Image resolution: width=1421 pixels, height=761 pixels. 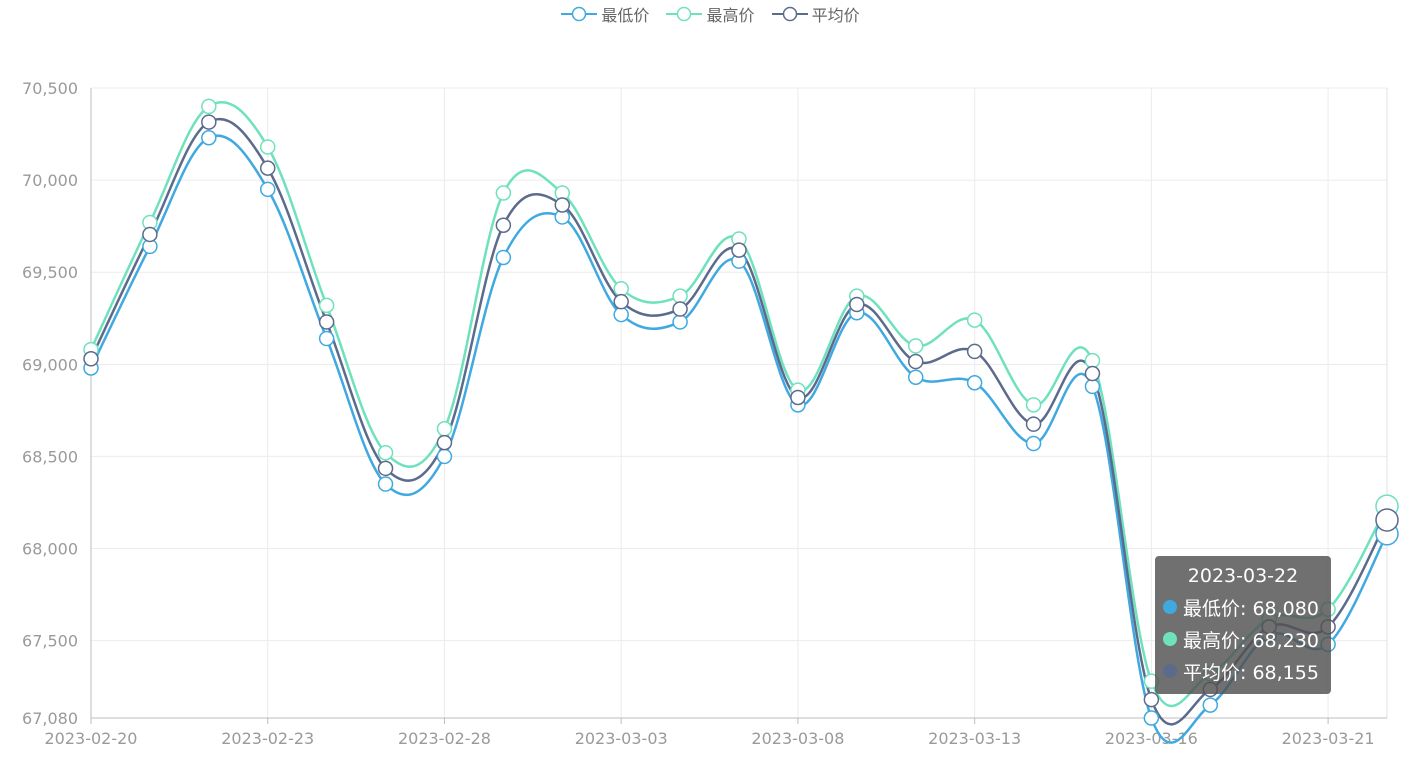 What do you see at coordinates (684, 14) in the screenshot?
I see `legend-high-icon` at bounding box center [684, 14].